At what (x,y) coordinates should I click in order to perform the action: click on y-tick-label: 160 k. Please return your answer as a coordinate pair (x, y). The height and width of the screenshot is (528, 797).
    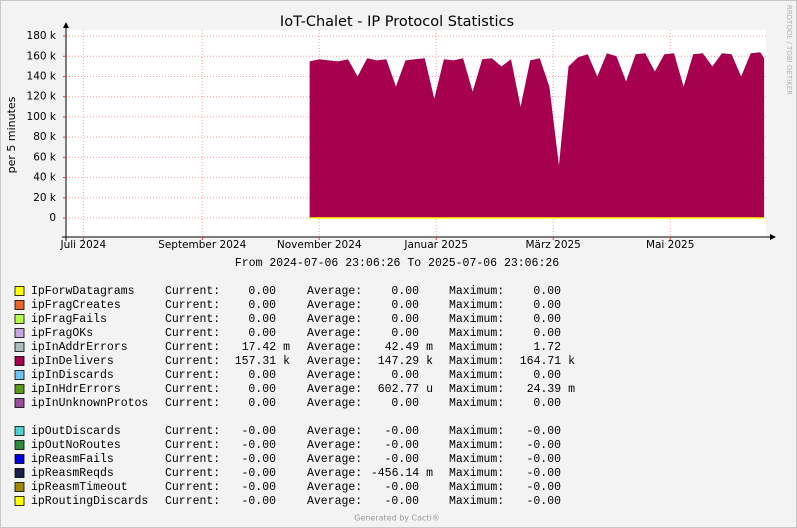
    Looking at the image, I should click on (42, 56).